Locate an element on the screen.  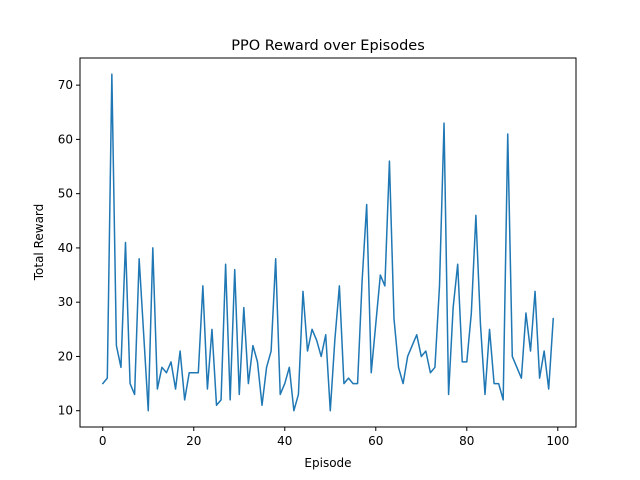
x-tick-label: 40 is located at coordinates (284, 441).